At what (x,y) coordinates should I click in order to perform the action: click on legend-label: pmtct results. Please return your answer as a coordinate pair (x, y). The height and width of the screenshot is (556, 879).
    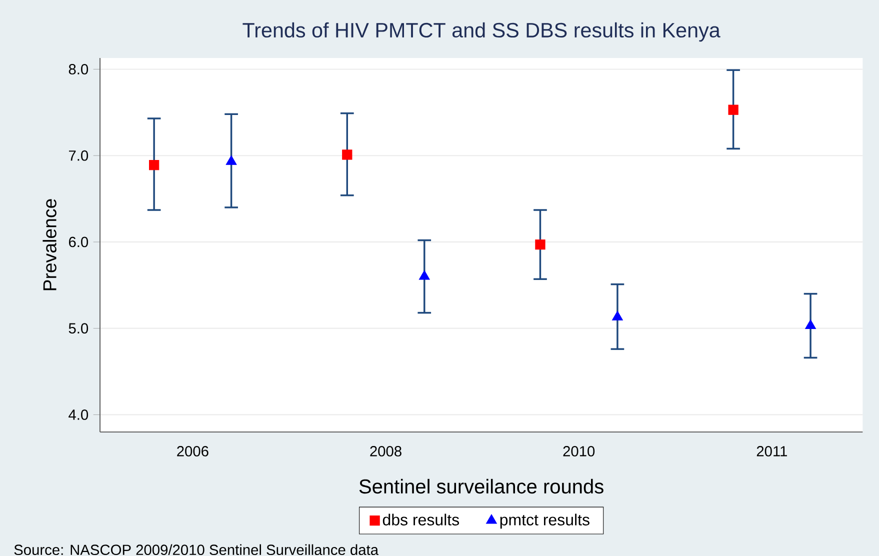
    Looking at the image, I should click on (545, 521).